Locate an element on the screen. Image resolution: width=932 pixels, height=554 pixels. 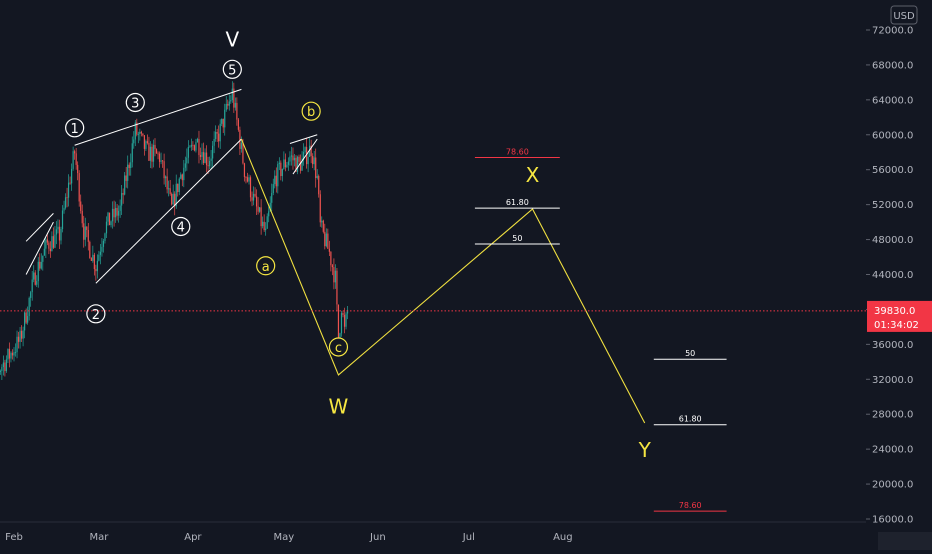
wave-label: 4 is located at coordinates (181, 227).